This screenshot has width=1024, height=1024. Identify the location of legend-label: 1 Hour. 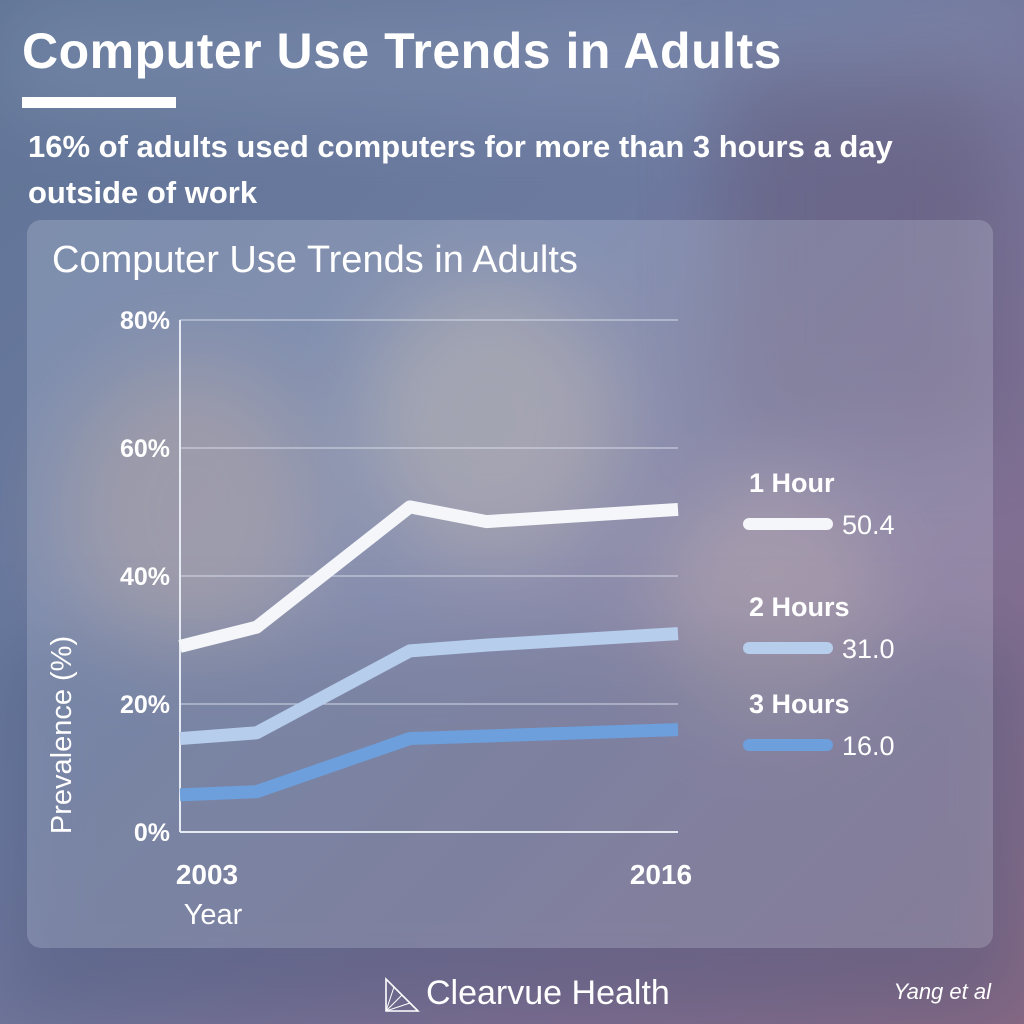
(792, 483).